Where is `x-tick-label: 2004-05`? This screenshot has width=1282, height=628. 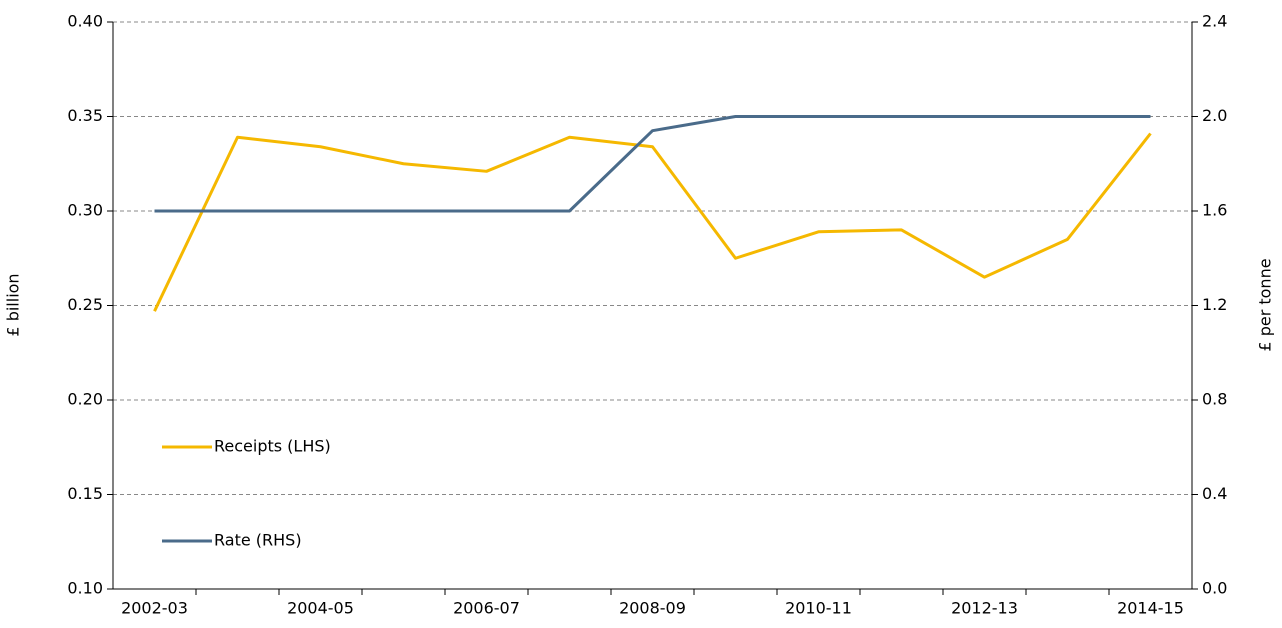 x-tick-label: 2004-05 is located at coordinates (320, 608).